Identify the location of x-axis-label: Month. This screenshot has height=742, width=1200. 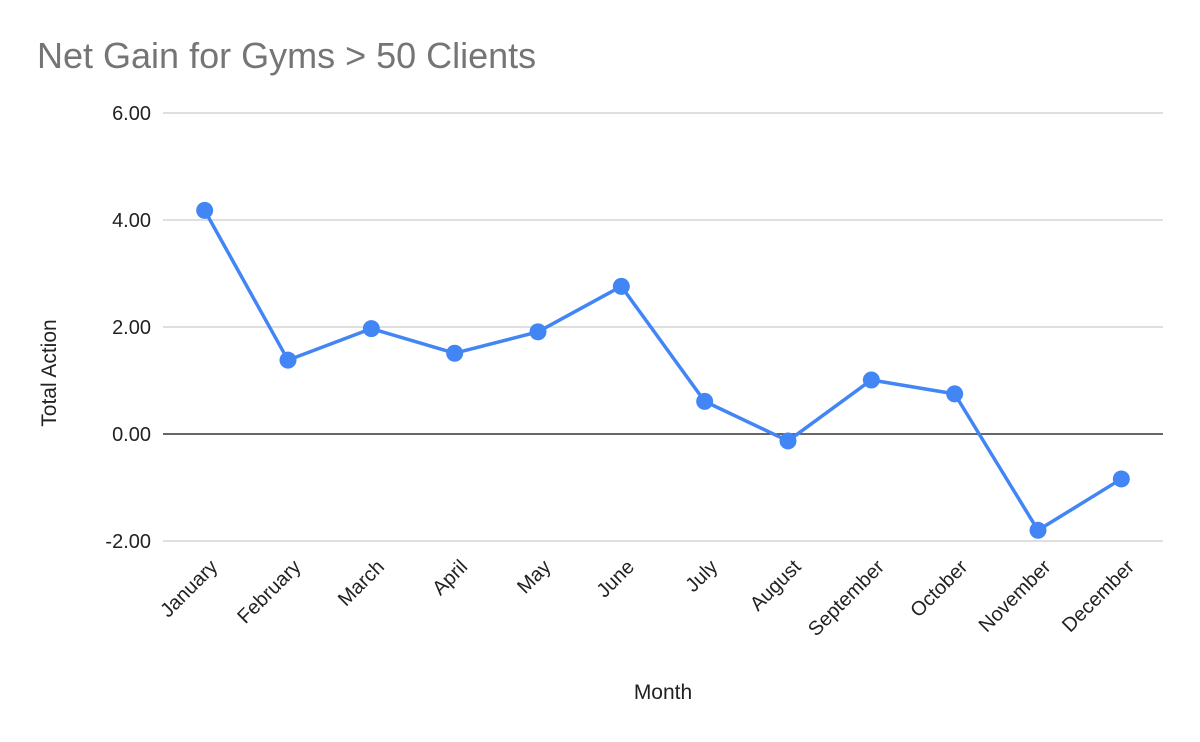
(663, 692).